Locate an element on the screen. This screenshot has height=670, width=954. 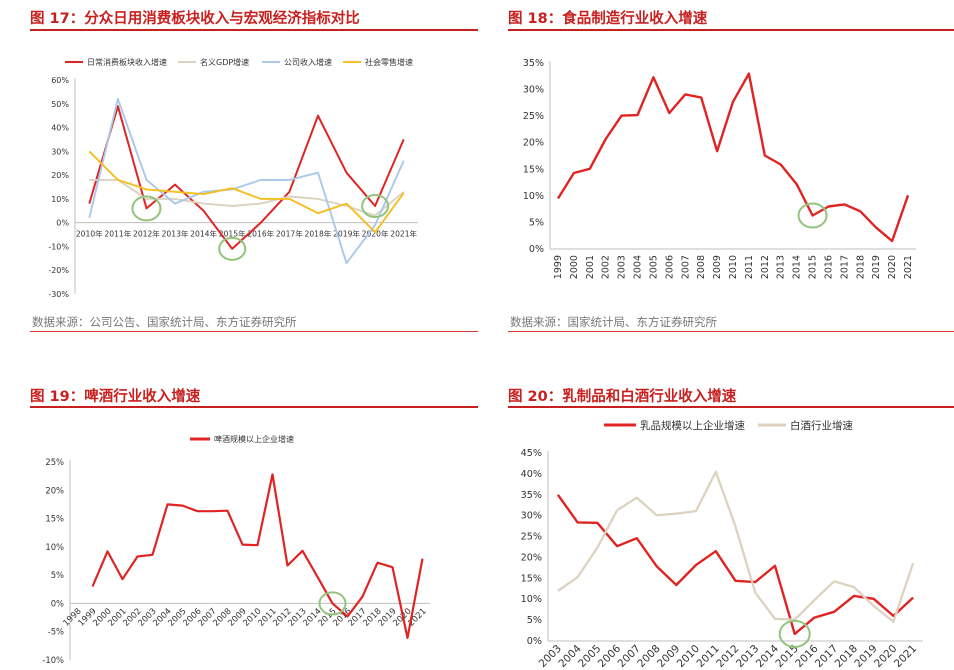
x-tick-label: 2011年 is located at coordinates (117, 234).